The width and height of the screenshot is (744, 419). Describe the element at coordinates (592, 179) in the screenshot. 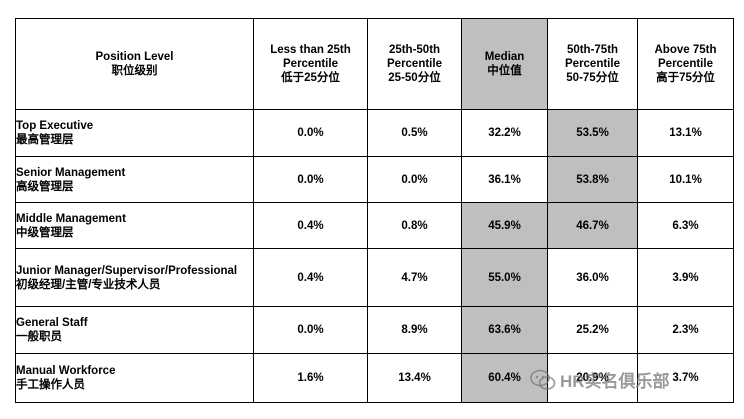

I see `cell-50th-75th: 53.8%` at that location.